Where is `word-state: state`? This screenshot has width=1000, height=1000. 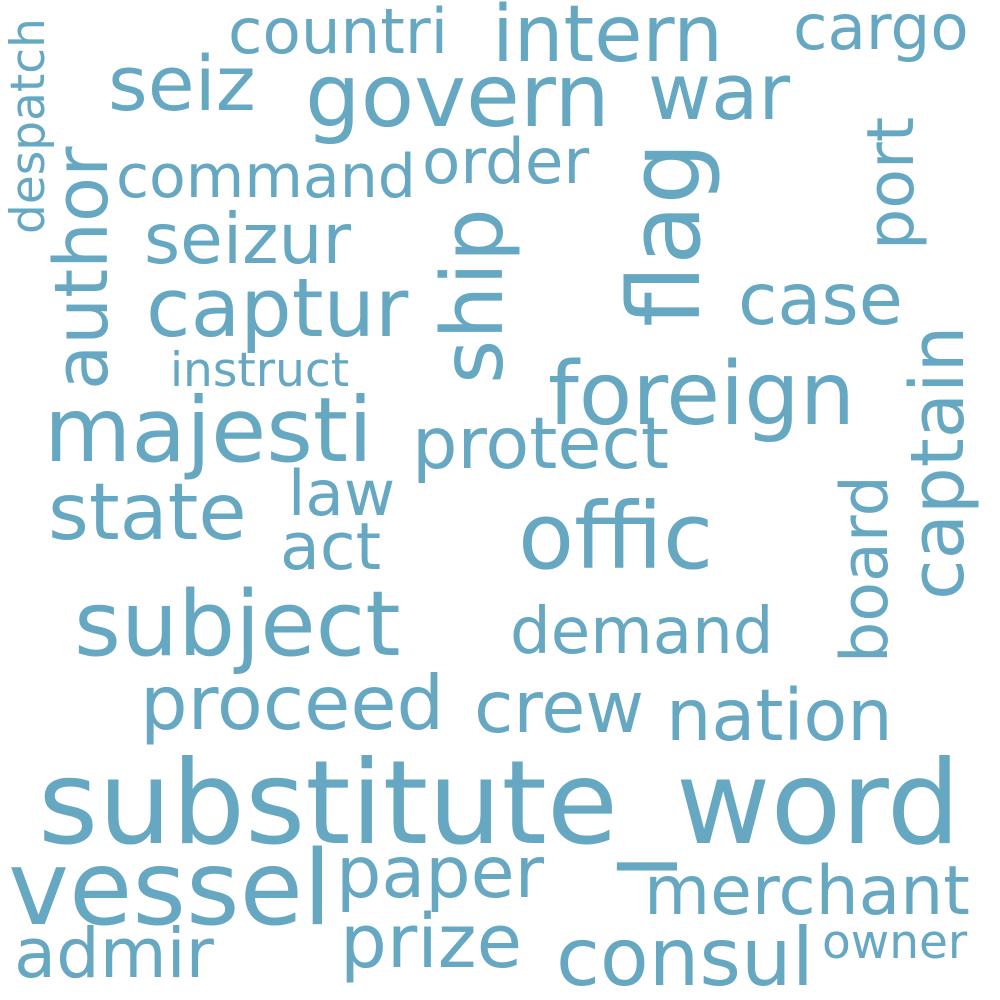
word-state: state is located at coordinates (147, 512).